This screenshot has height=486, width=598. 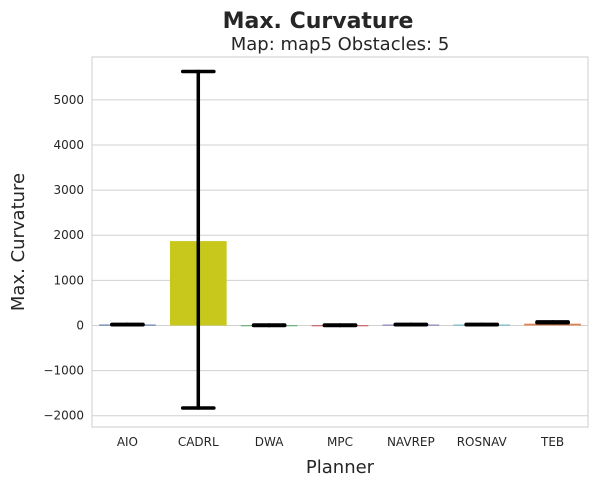 What do you see at coordinates (482, 442) in the screenshot?
I see `x-tick-label: ROSNAV` at bounding box center [482, 442].